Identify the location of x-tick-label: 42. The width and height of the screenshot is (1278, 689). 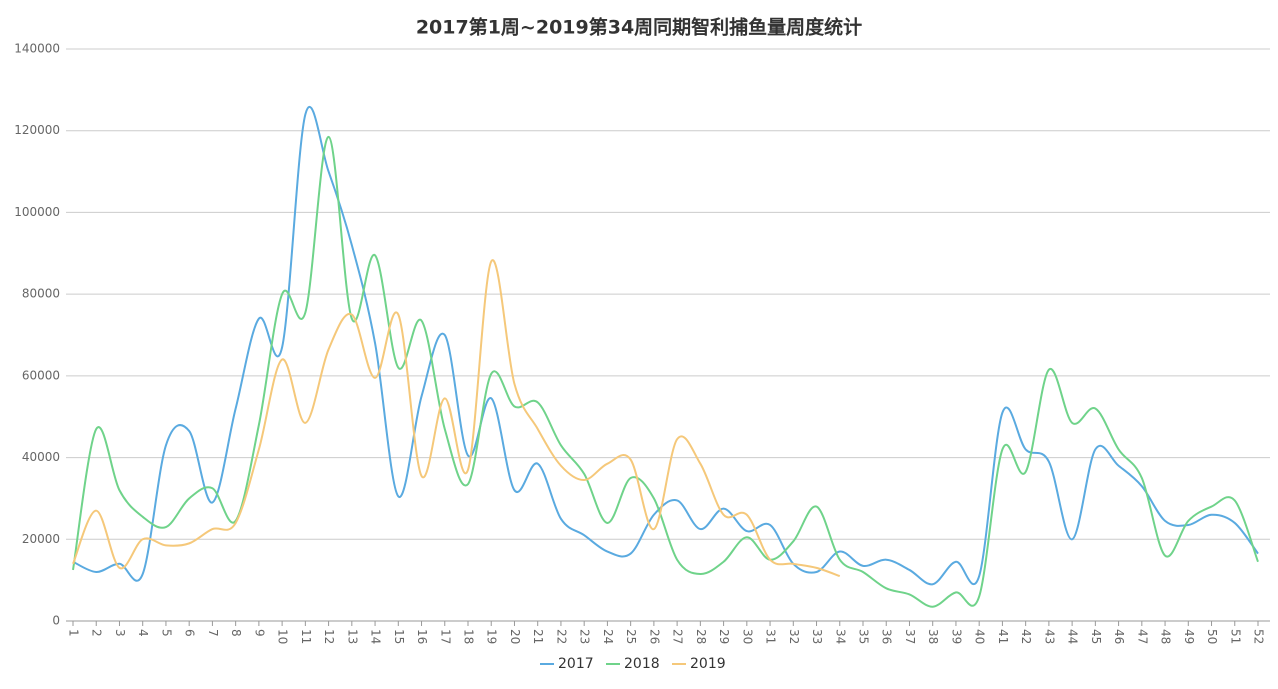
(1026, 636).